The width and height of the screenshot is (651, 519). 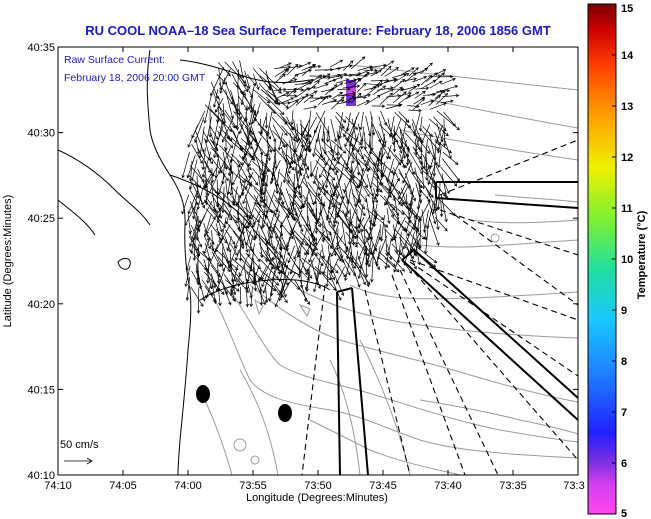 I want to click on x-tick-label: 73:35, so click(x=513, y=486).